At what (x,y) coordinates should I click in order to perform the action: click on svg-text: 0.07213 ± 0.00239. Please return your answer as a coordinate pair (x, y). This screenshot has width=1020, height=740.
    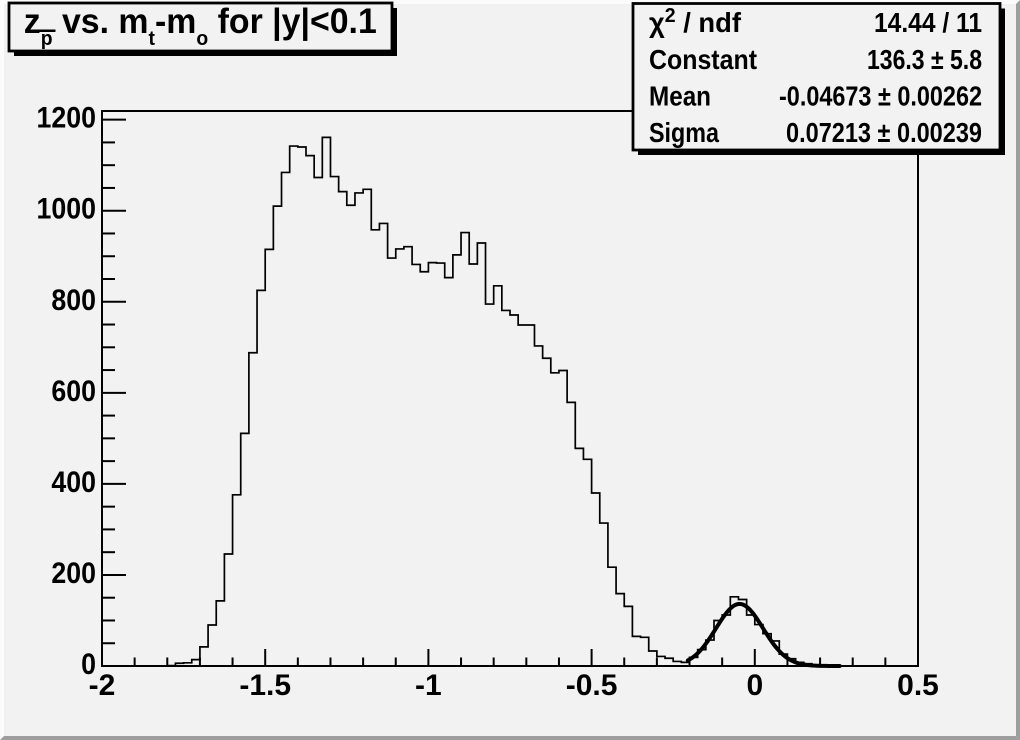
    Looking at the image, I should click on (884, 132).